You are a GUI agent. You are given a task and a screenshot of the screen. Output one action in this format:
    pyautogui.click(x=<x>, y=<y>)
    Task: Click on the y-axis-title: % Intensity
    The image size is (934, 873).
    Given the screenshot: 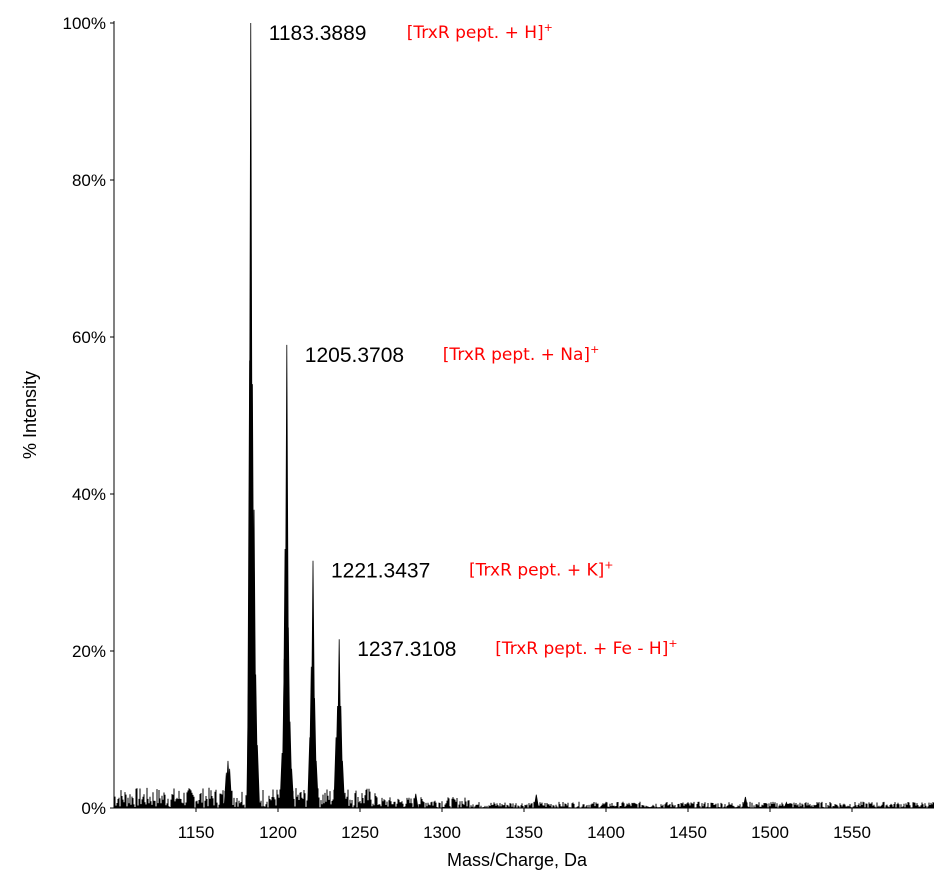 What is the action you would take?
    pyautogui.click(x=30, y=415)
    